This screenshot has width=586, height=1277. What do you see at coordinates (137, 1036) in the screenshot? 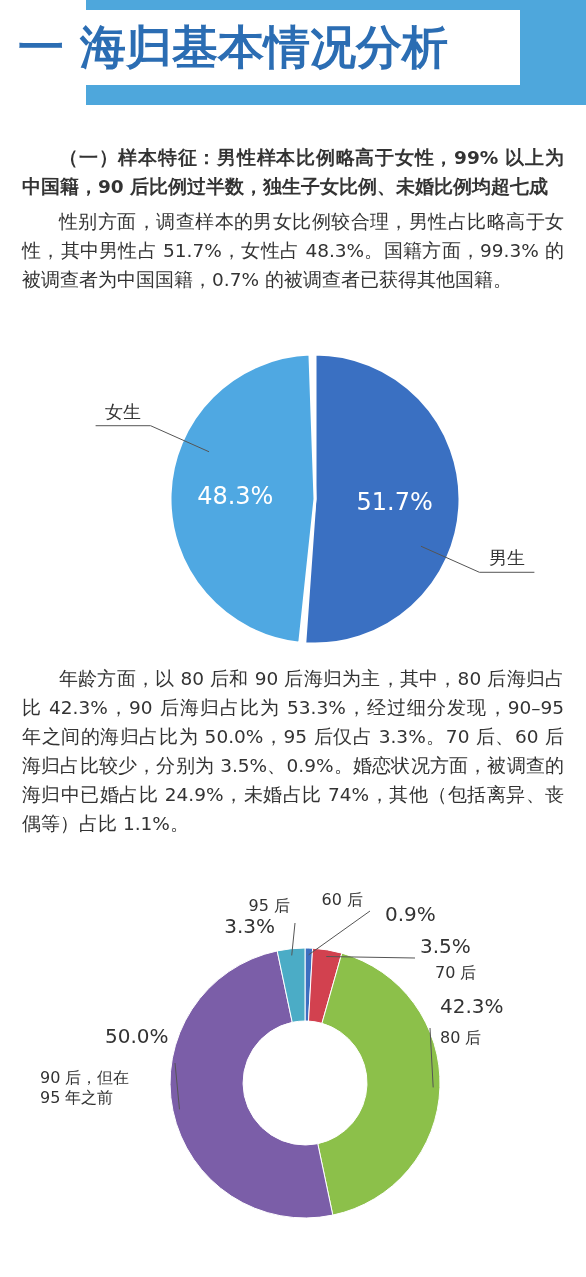
I see `data-label: 50.0%` at bounding box center [137, 1036].